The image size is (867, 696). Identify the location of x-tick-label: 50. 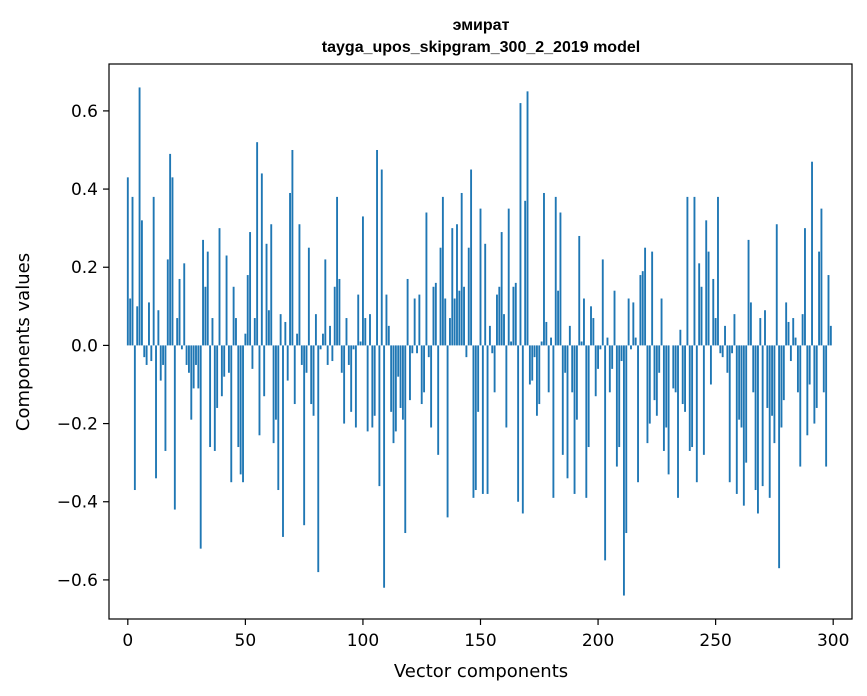
(246, 641).